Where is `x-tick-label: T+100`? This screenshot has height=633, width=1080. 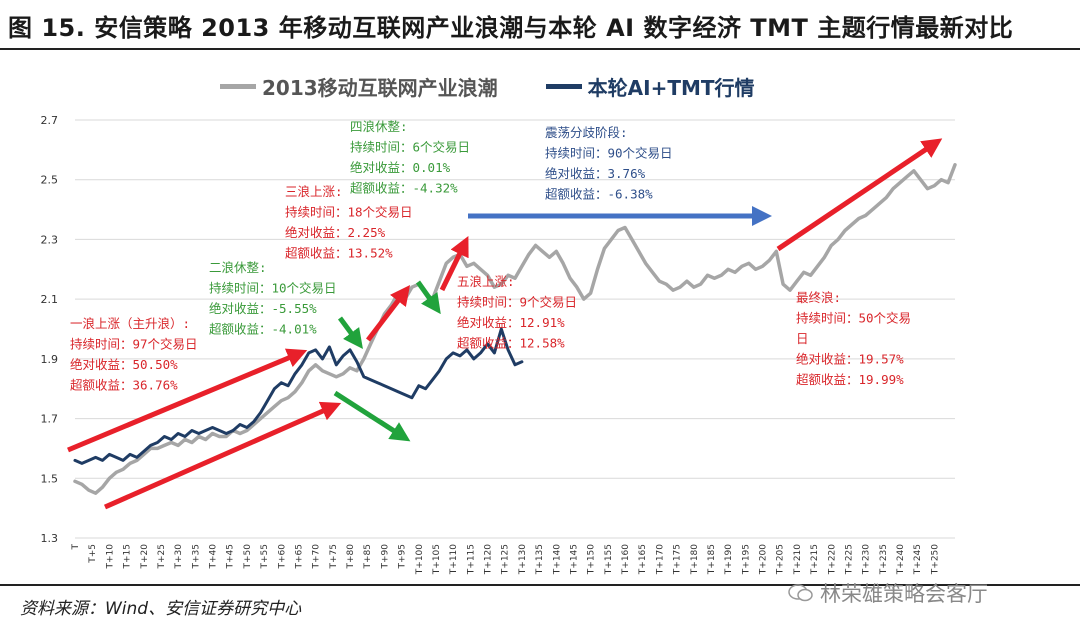 x-tick-label: T+100 is located at coordinates (420, 559).